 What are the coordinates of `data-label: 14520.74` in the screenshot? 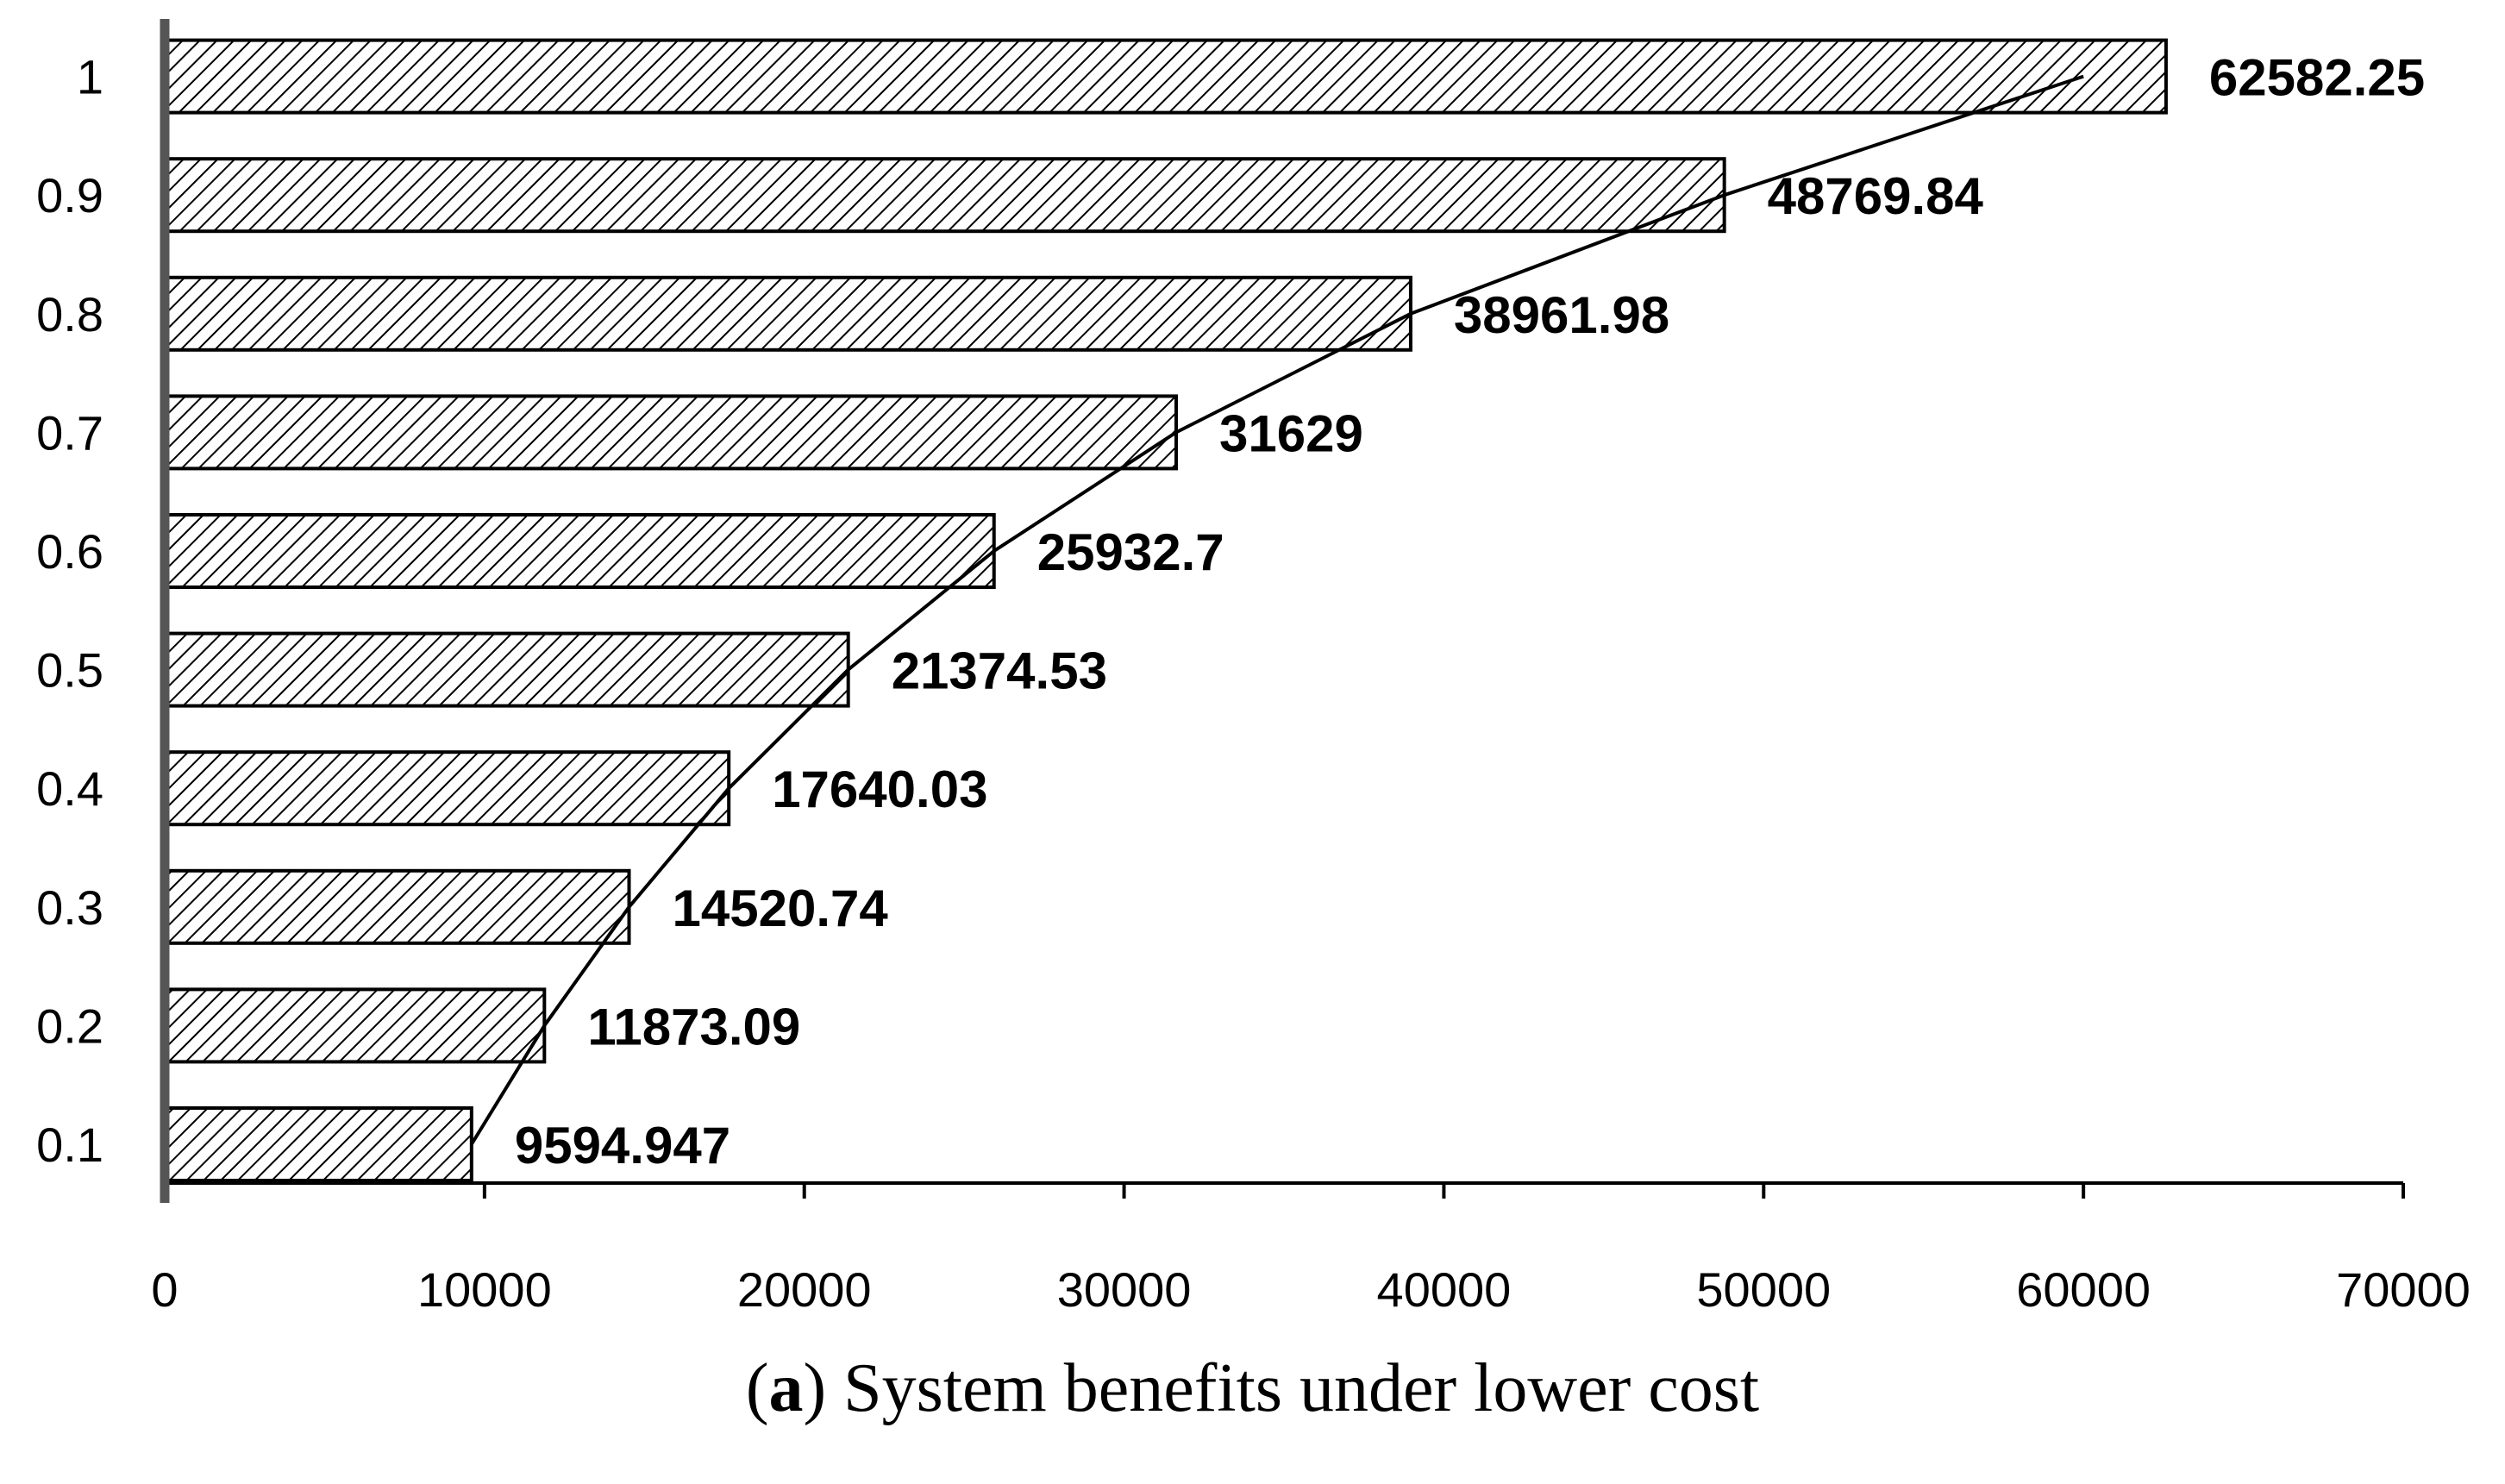 It's located at (781, 908).